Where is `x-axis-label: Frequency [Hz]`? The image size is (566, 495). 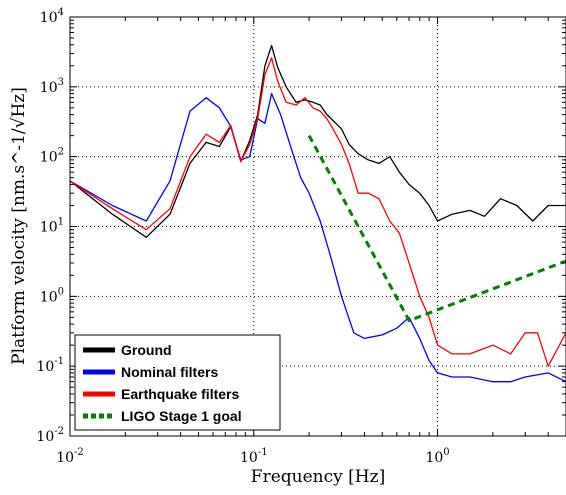
x-axis-label: Frequency [Hz] is located at coordinates (318, 477).